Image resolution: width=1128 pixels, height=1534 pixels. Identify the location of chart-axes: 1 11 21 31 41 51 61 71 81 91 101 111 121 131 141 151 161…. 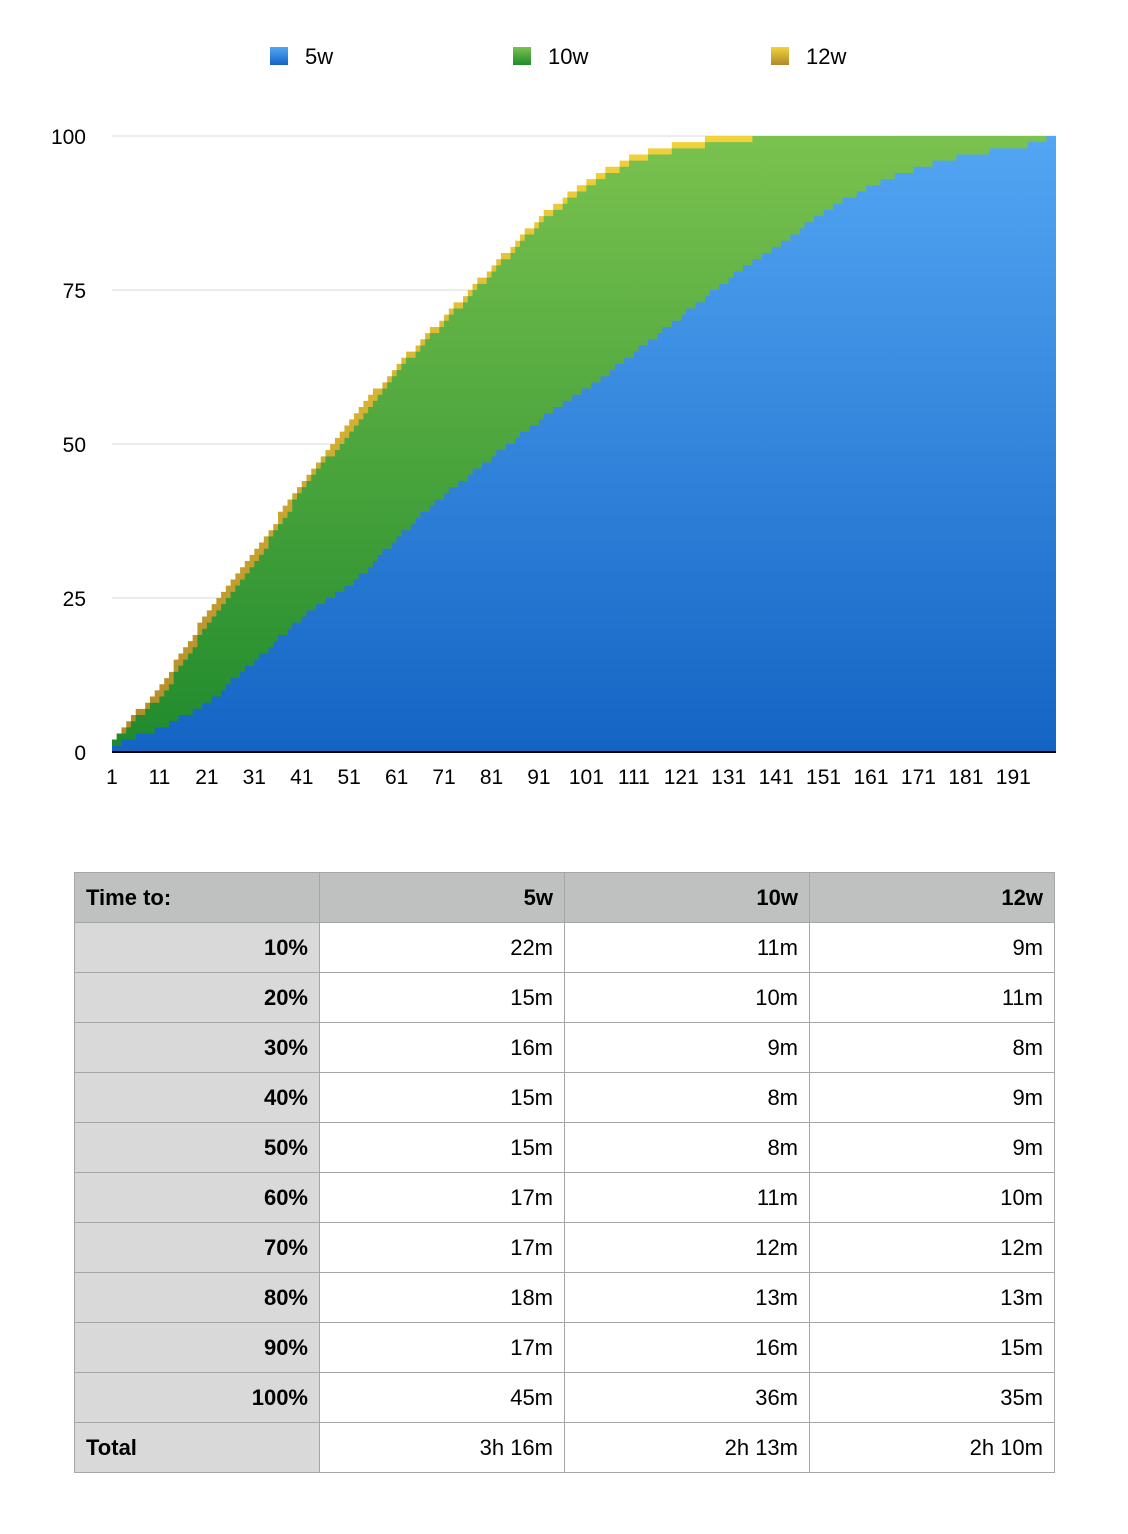
(581, 770).